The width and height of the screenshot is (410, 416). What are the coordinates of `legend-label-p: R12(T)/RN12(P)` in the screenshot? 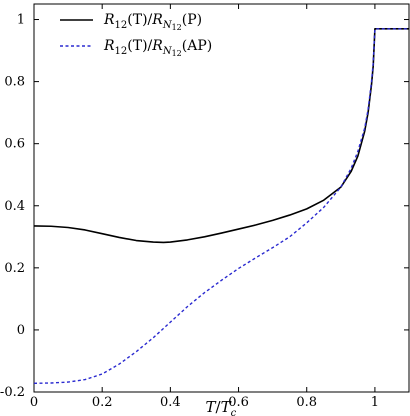 It's located at (152, 22).